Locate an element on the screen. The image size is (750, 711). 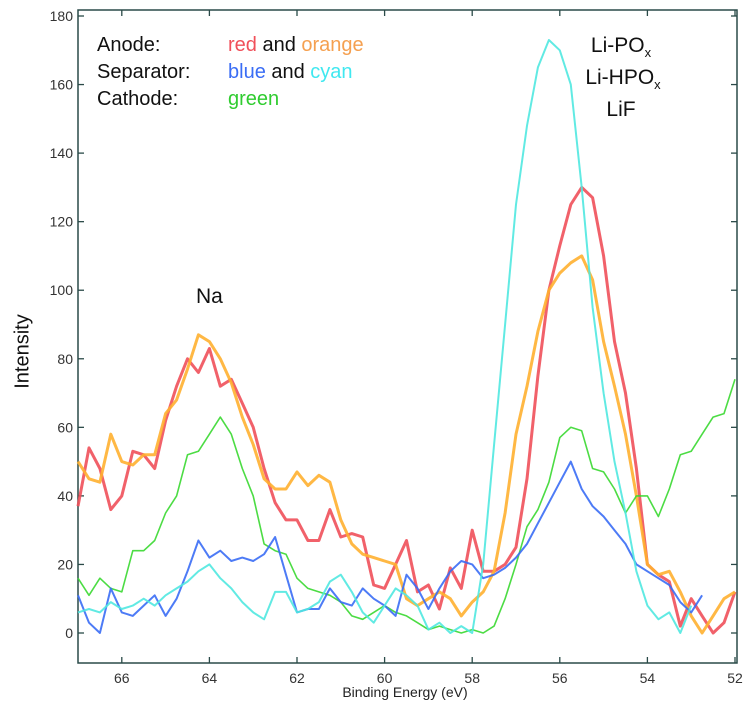
legend-color-cyan: cyan is located at coordinates (331, 72).